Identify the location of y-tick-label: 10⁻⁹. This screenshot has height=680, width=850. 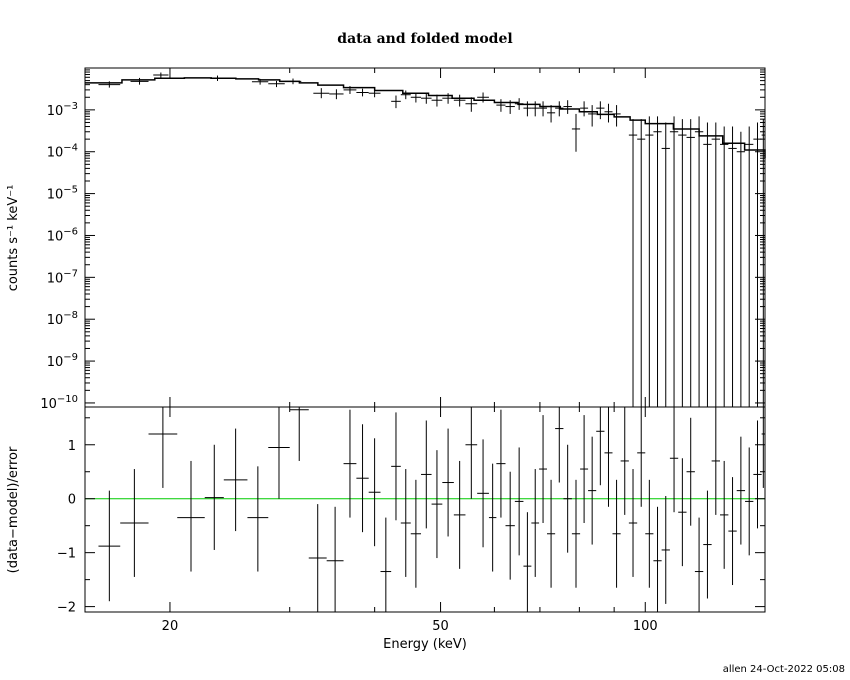
(62, 361).